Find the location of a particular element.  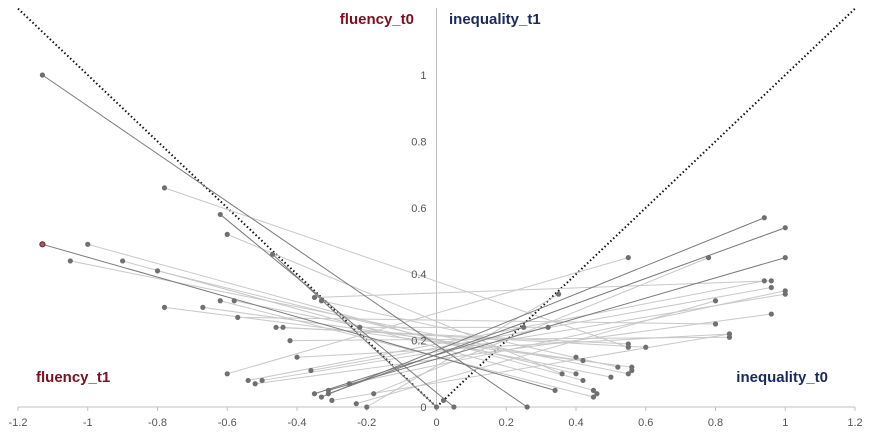

x-tick-label: 0.2 is located at coordinates (506, 423).